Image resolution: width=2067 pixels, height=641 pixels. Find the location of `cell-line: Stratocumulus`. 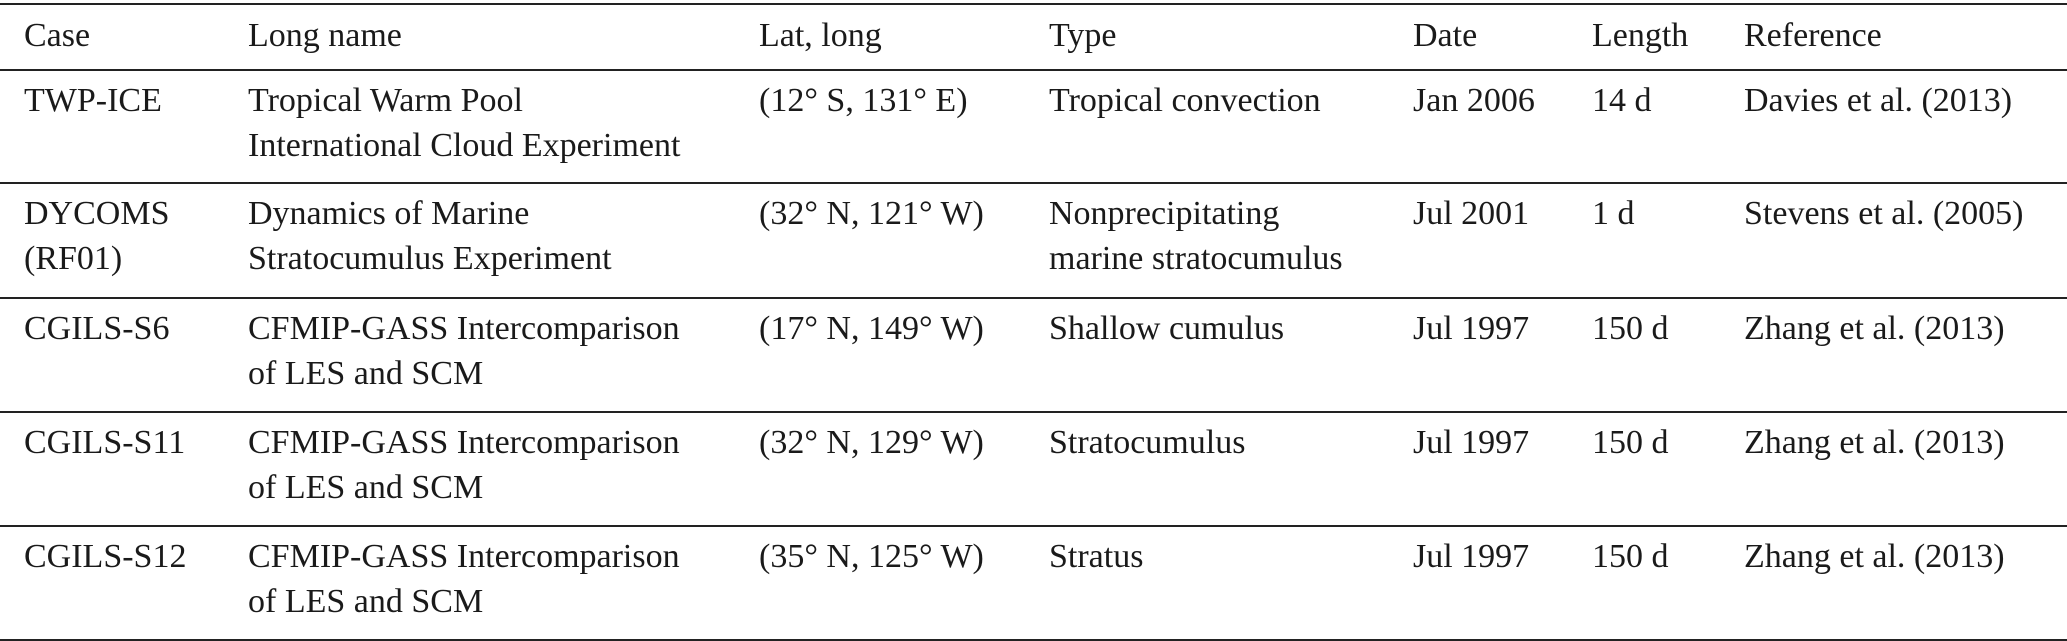

cell-line: Stratocumulus is located at coordinates (1147, 442).